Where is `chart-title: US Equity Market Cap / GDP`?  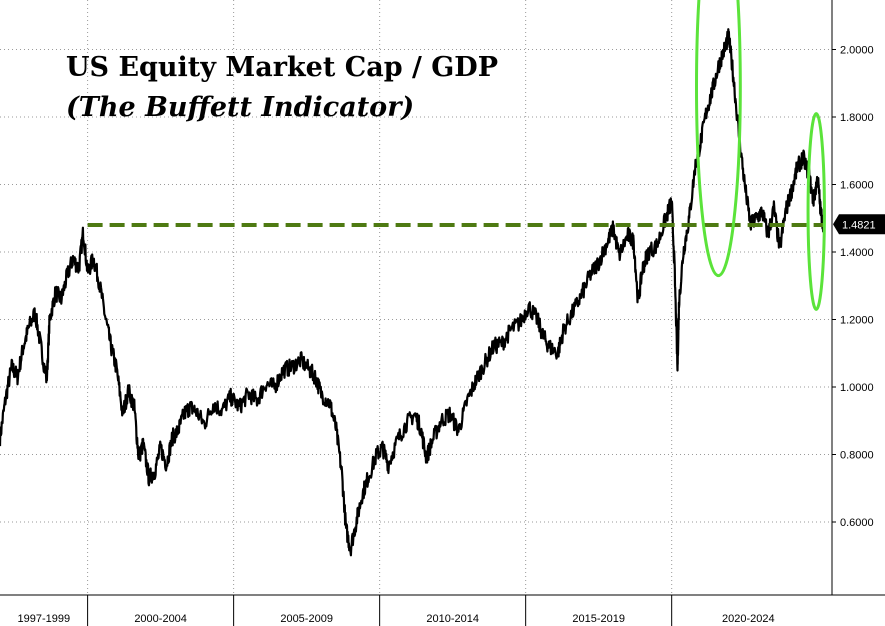 chart-title: US Equity Market Cap / GDP is located at coordinates (282, 67).